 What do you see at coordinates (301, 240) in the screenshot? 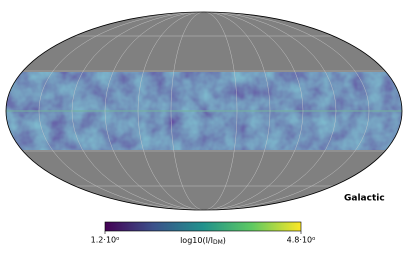
I see `colorbar-tick-label: 4.8·10⁰` at bounding box center [301, 240].